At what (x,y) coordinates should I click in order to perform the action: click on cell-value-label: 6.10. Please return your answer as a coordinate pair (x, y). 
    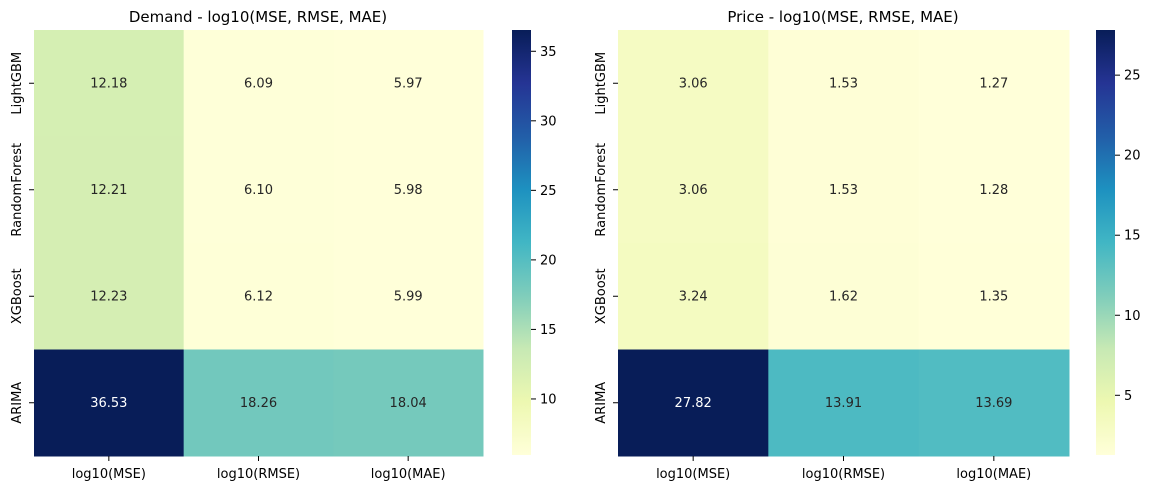
    Looking at the image, I should click on (258, 190).